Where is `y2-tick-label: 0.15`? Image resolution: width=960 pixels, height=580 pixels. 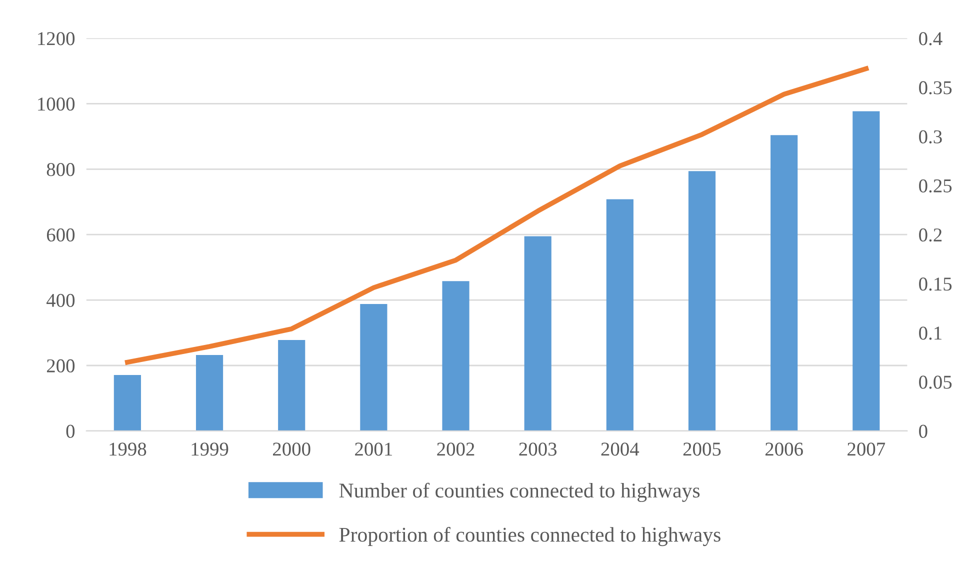
y2-tick-label: 0.15 is located at coordinates (935, 284).